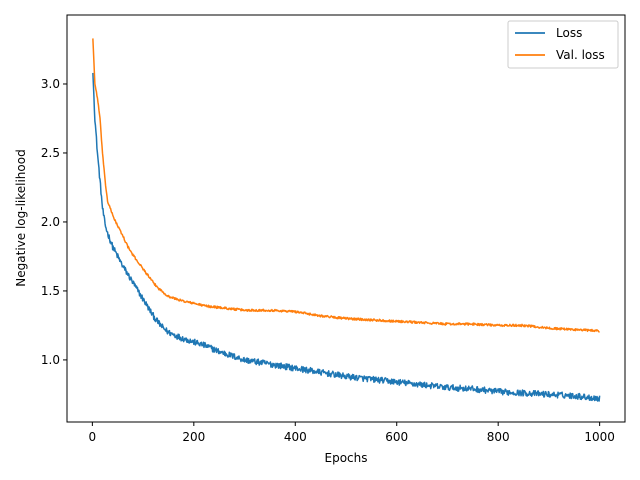 The width and height of the screenshot is (640, 480). I want to click on y-tick-label: 2.0, so click(50, 222).